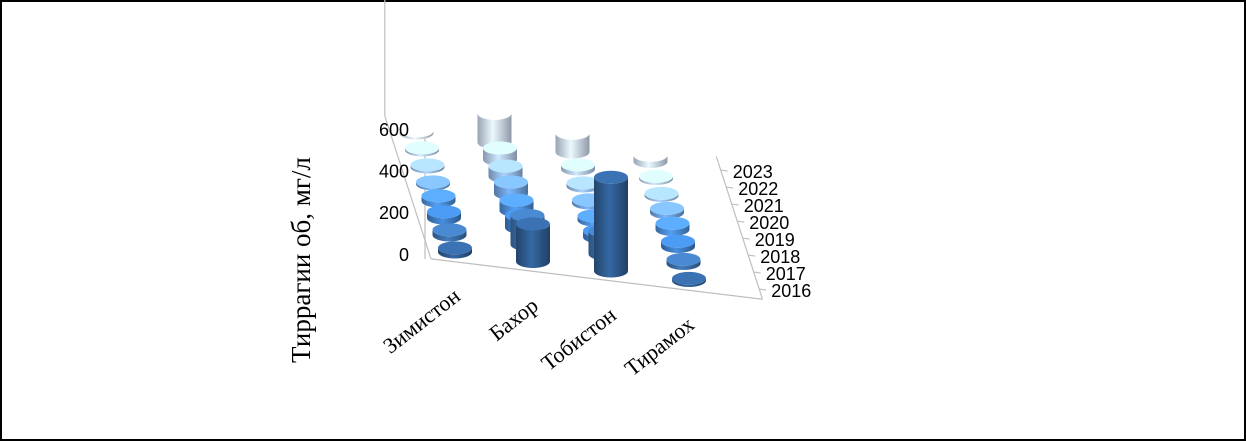  What do you see at coordinates (404, 255) in the screenshot?
I see `y-tick-label: 0` at bounding box center [404, 255].